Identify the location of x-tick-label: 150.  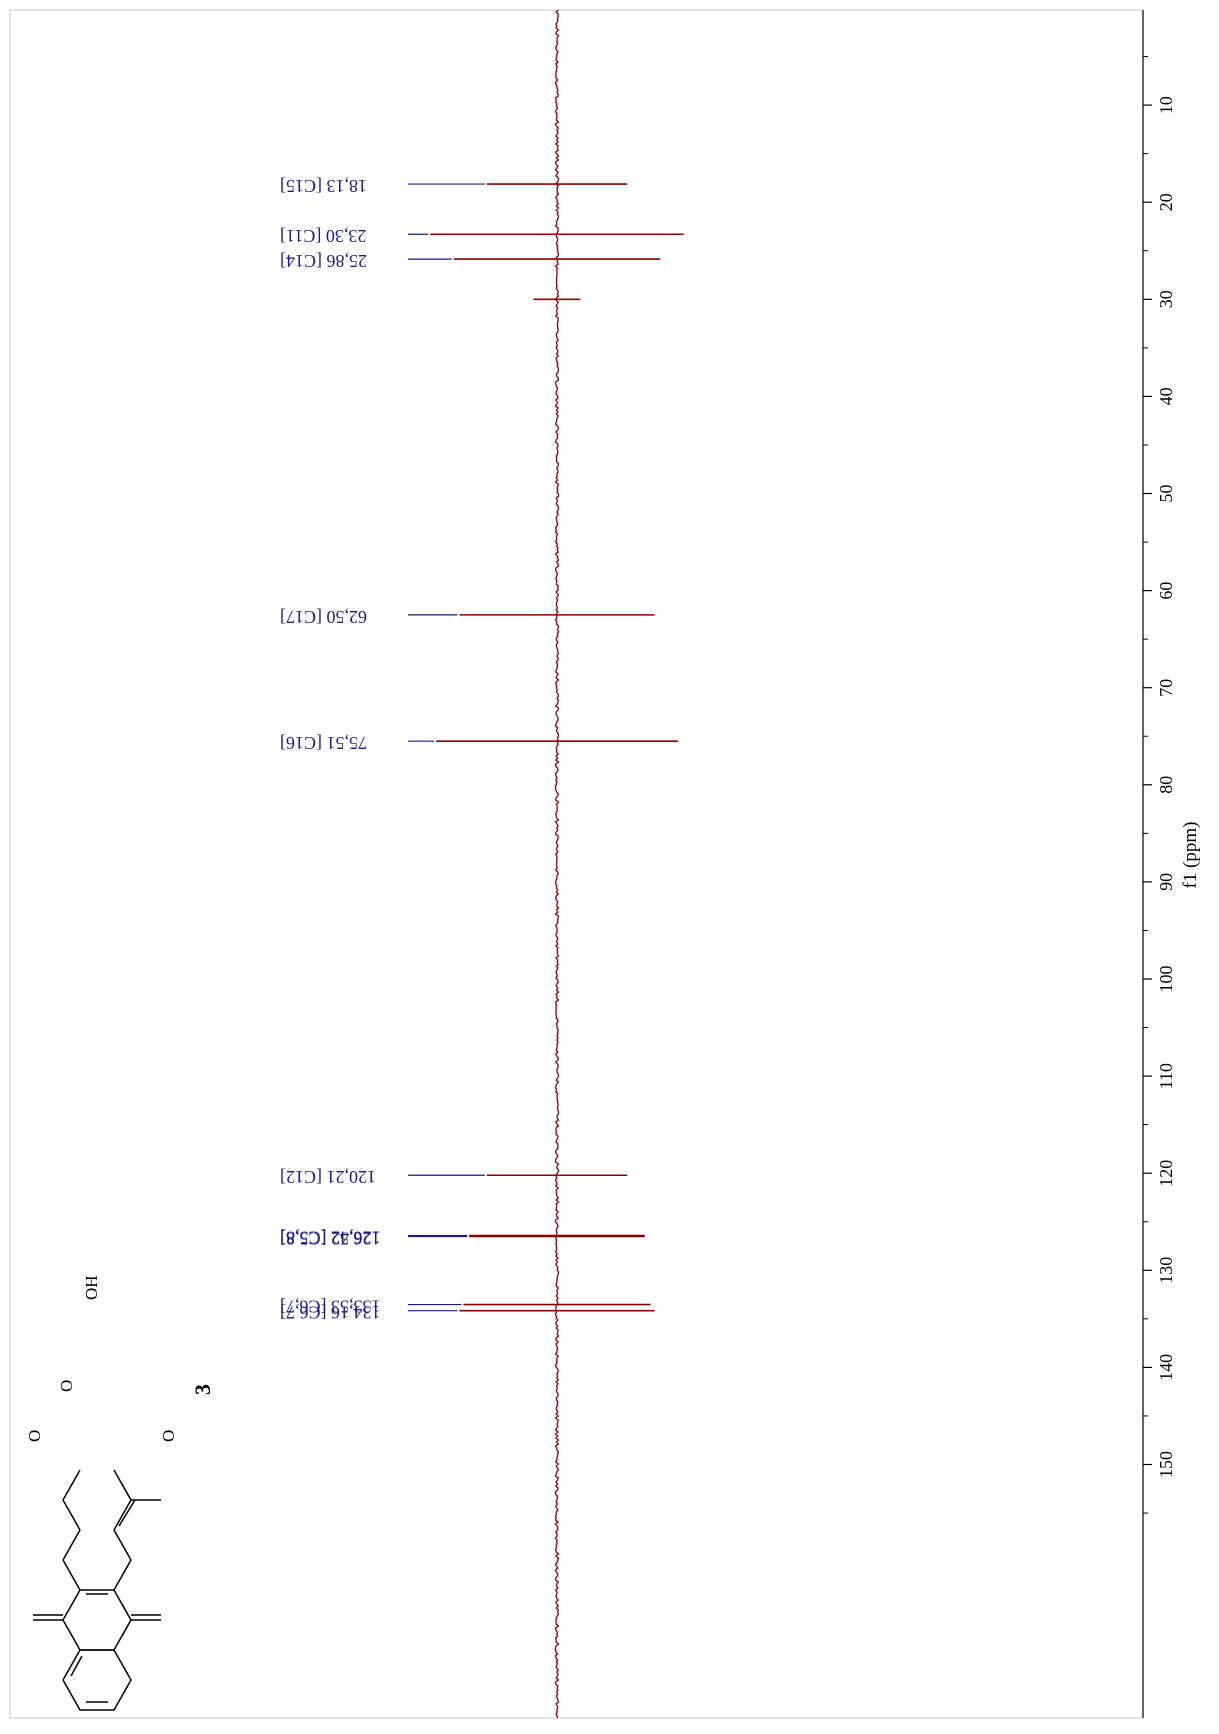
(1166, 1464).